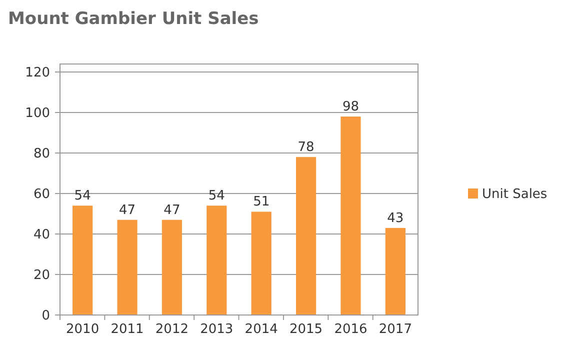  What do you see at coordinates (306, 329) in the screenshot?
I see `x-tick-label: 2015` at bounding box center [306, 329].